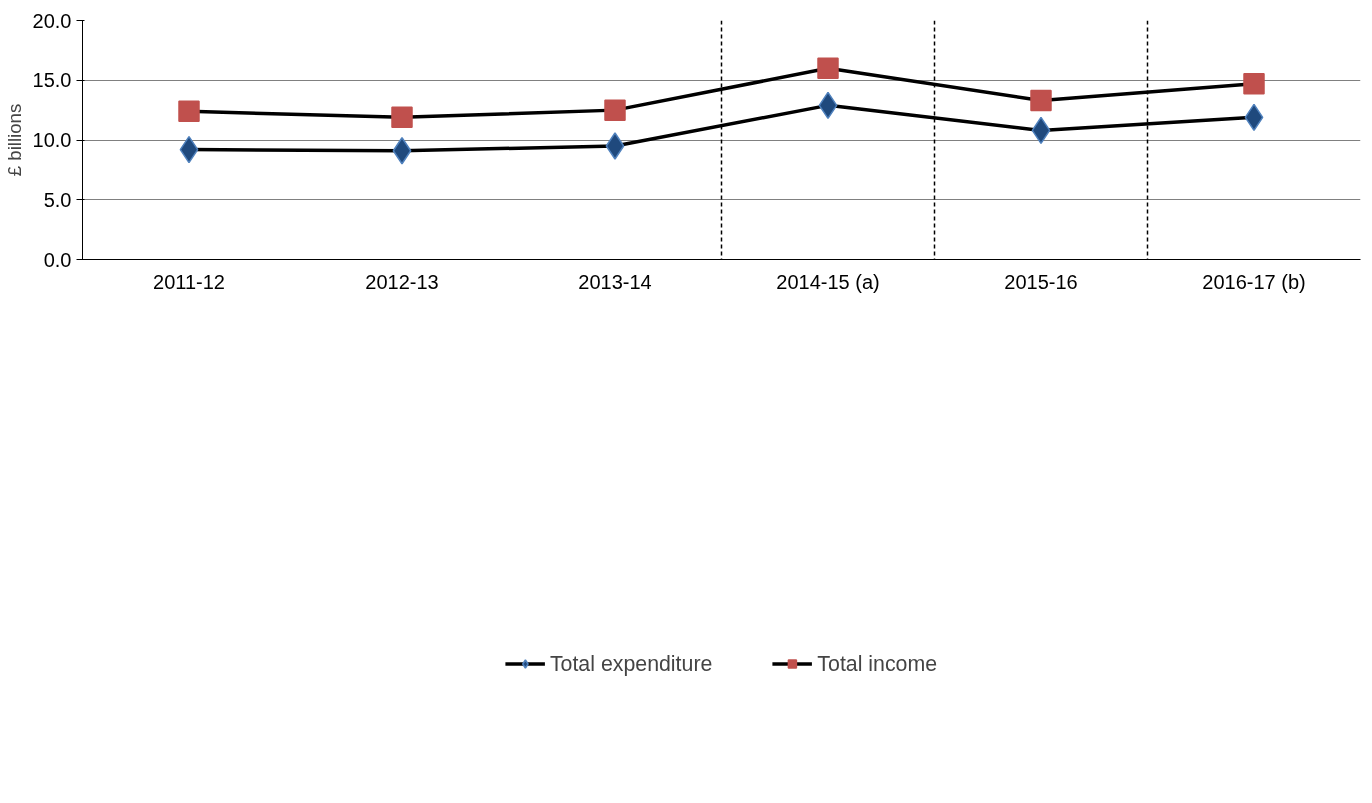  I want to click on y-tick-label: 20.0, so click(52, 20).